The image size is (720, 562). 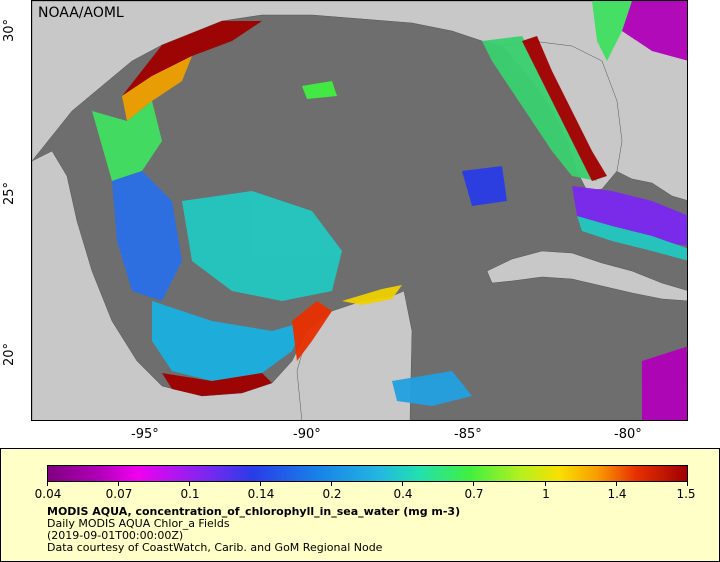 I want to click on lon-tick-90: -90°, so click(x=307, y=434).